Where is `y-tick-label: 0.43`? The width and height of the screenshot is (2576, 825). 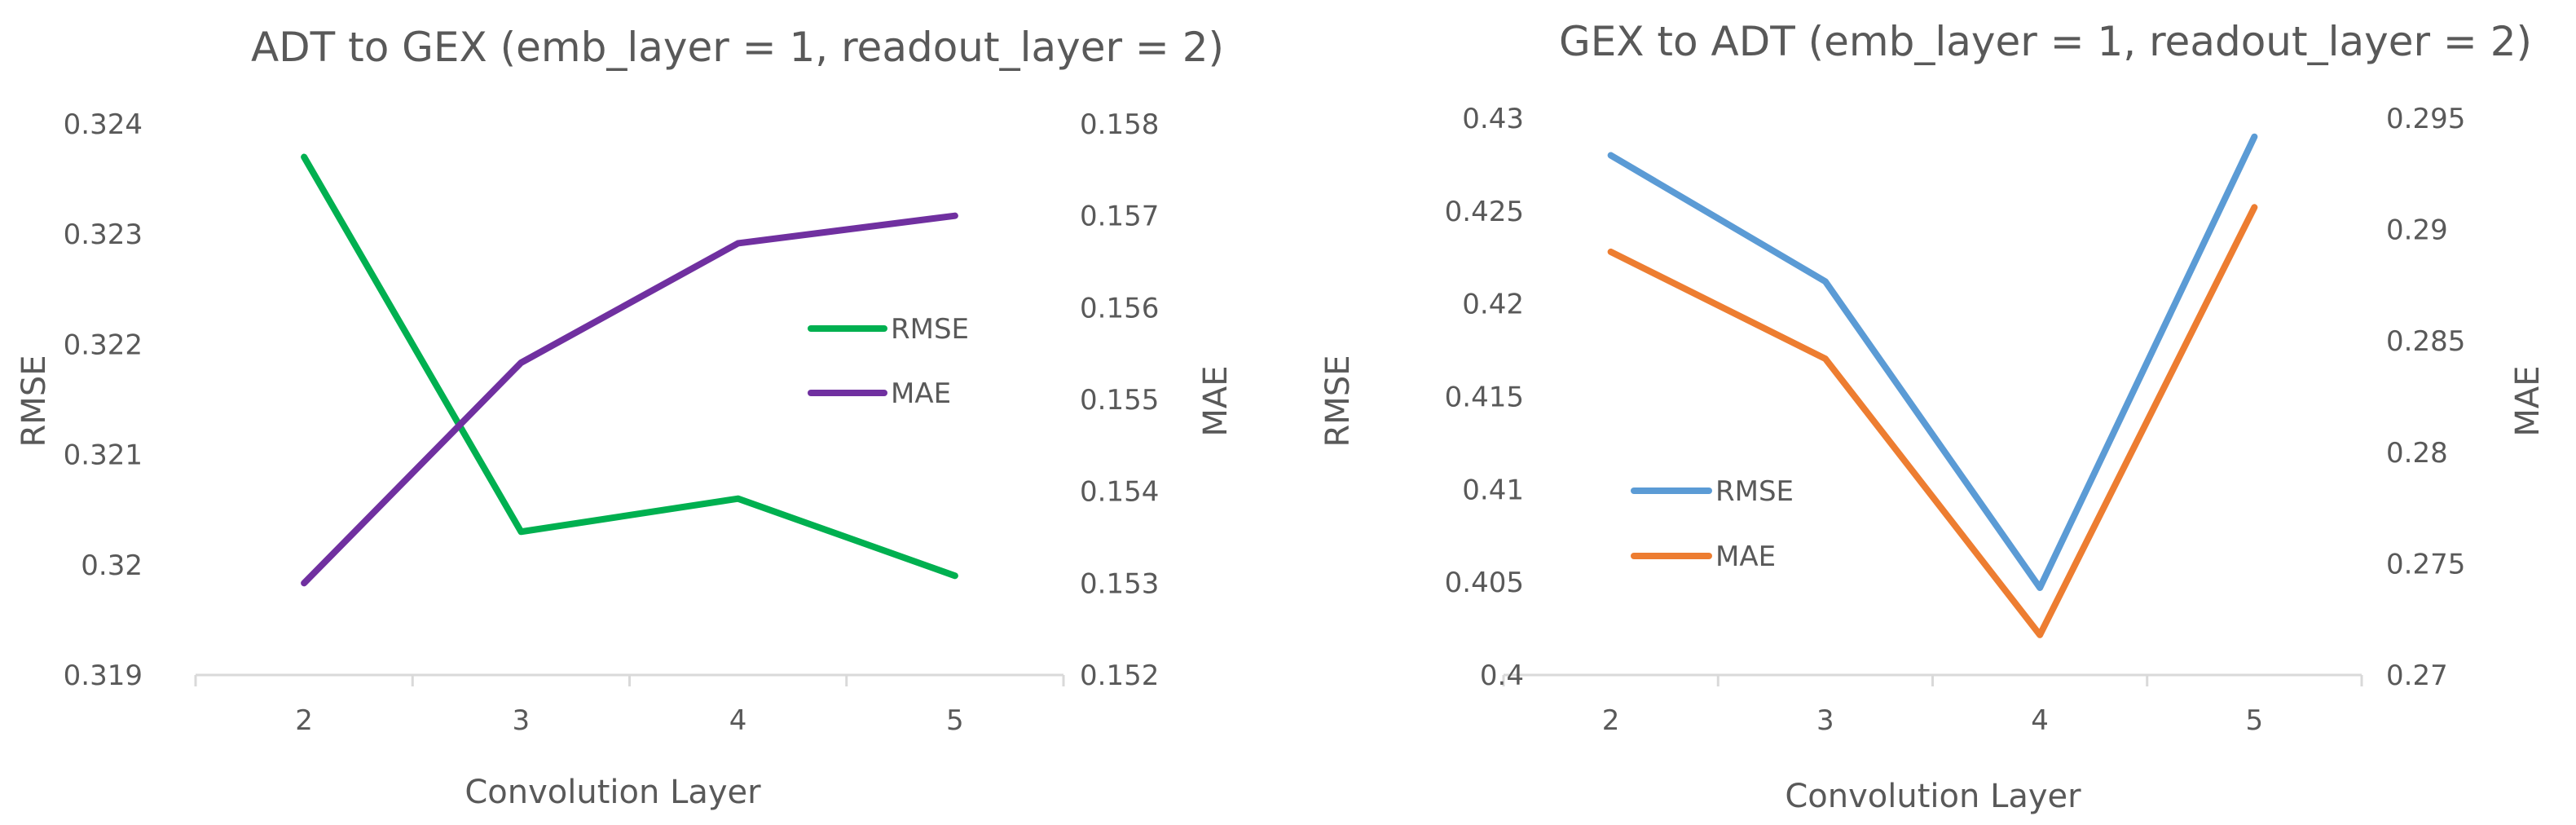
y-tick-label: 0.43 is located at coordinates (1493, 119).